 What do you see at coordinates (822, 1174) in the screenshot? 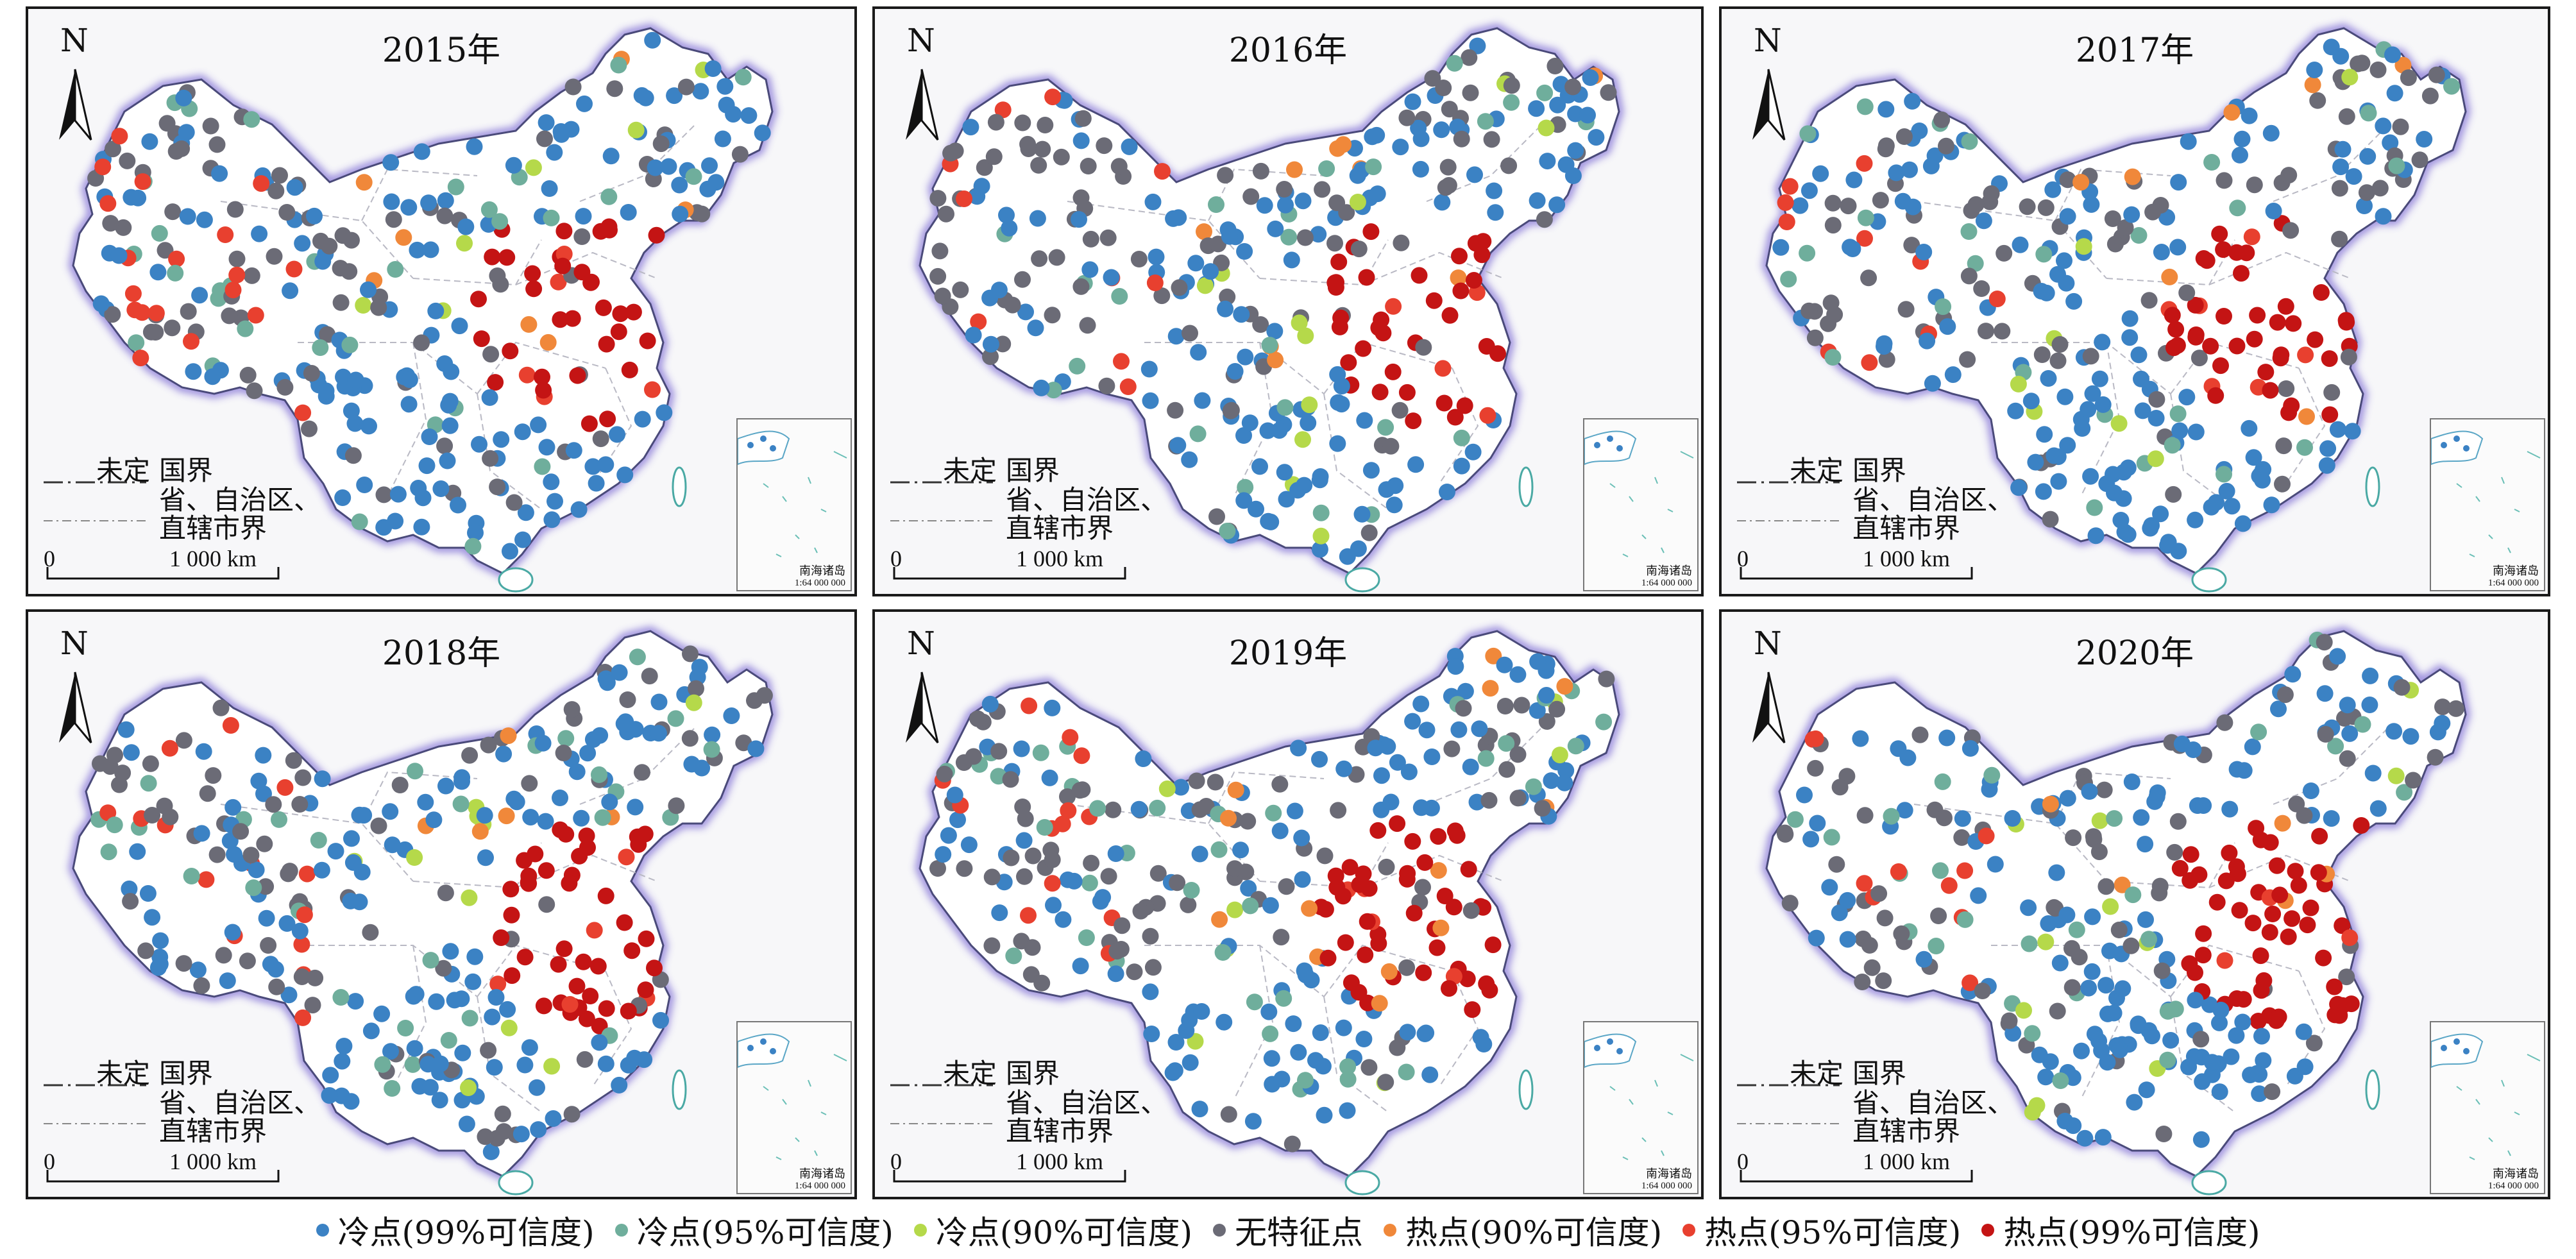
I see `inset-label: 南海诸岛` at bounding box center [822, 1174].